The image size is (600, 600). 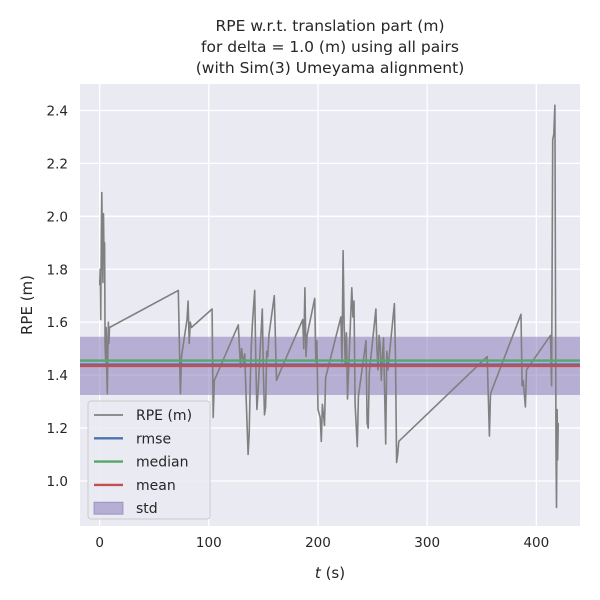 I want to click on y-tick-label: 1.0, so click(x=57, y=482).